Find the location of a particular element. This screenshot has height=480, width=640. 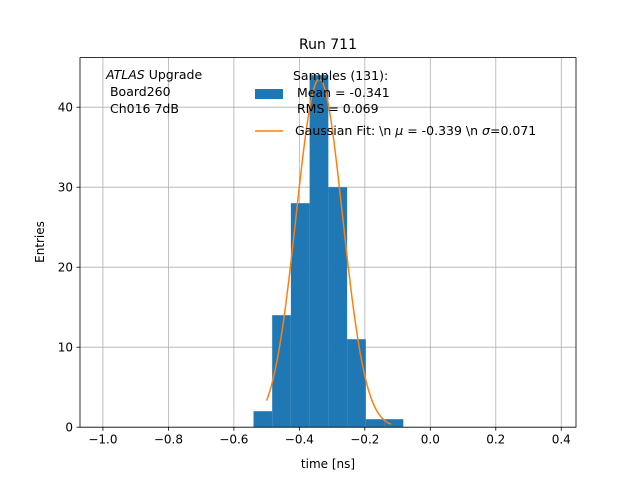

y-tick-label: 20 is located at coordinates (65, 268).